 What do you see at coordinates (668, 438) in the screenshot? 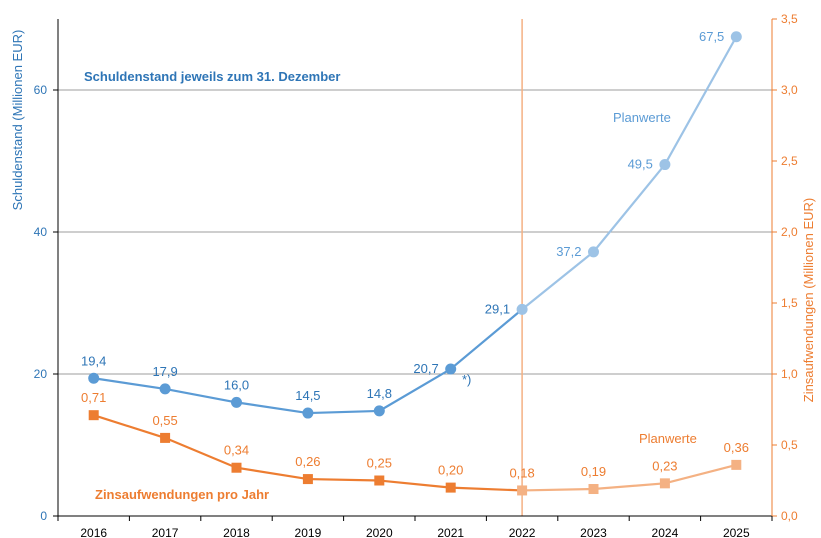
I see `interest-plan-label: Planwerte` at bounding box center [668, 438].